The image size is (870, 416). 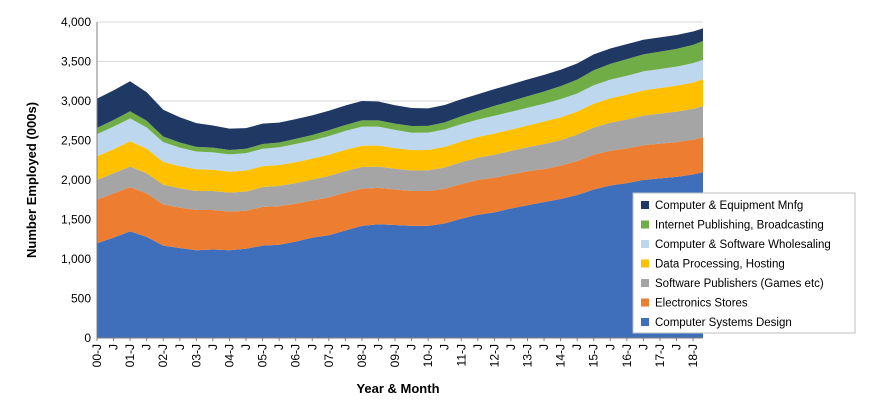 I want to click on y-tick-label: 500, so click(x=81, y=299).